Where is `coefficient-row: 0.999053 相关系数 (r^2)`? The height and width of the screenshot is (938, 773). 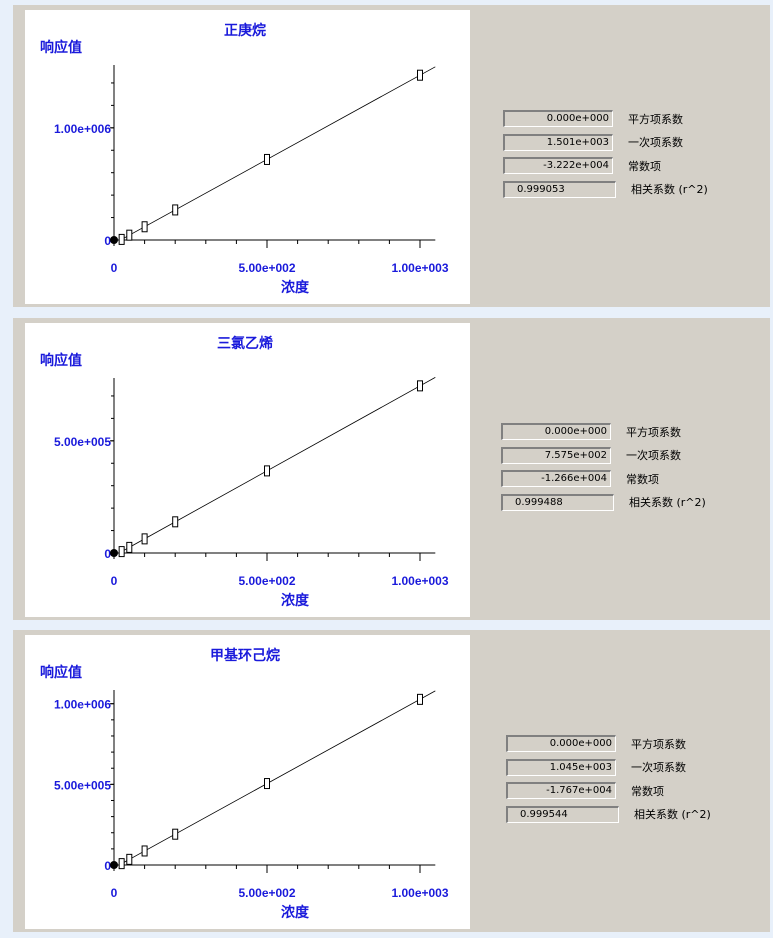 coefficient-row: 0.999053 相关系数 (r^2) is located at coordinates (605, 190).